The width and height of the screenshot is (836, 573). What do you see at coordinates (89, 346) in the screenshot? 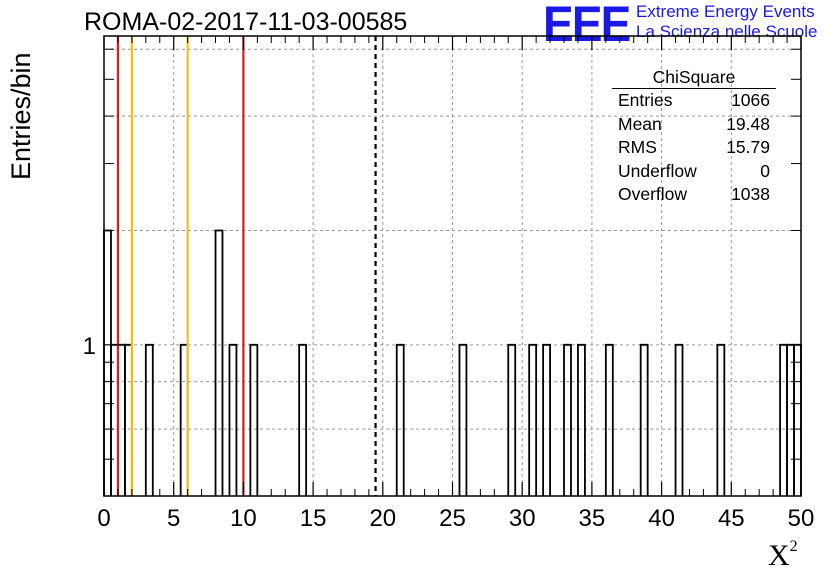
I see `y-tick-label: 1` at bounding box center [89, 346].